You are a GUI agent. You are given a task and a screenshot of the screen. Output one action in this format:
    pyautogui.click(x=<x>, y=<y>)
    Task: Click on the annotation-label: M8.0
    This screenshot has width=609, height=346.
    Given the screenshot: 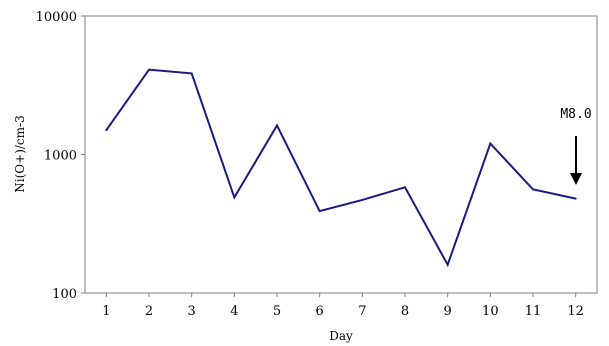 What is the action you would take?
    pyautogui.click(x=575, y=114)
    